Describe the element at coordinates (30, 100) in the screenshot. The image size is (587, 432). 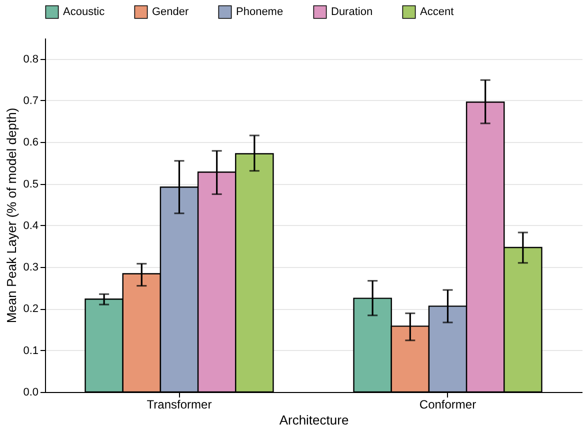
I see `y-tick-label: 0.7` at that location.